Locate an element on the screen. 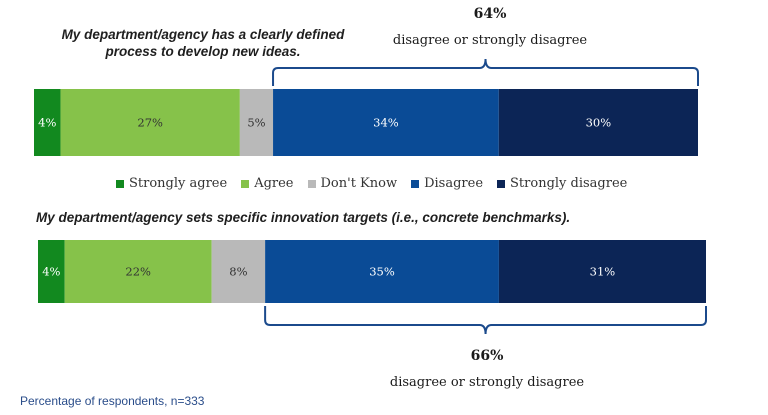 Image resolution: width=768 pixels, height=415 pixels. legend-item-strongly-disagree: Strongly disagree is located at coordinates (562, 183).